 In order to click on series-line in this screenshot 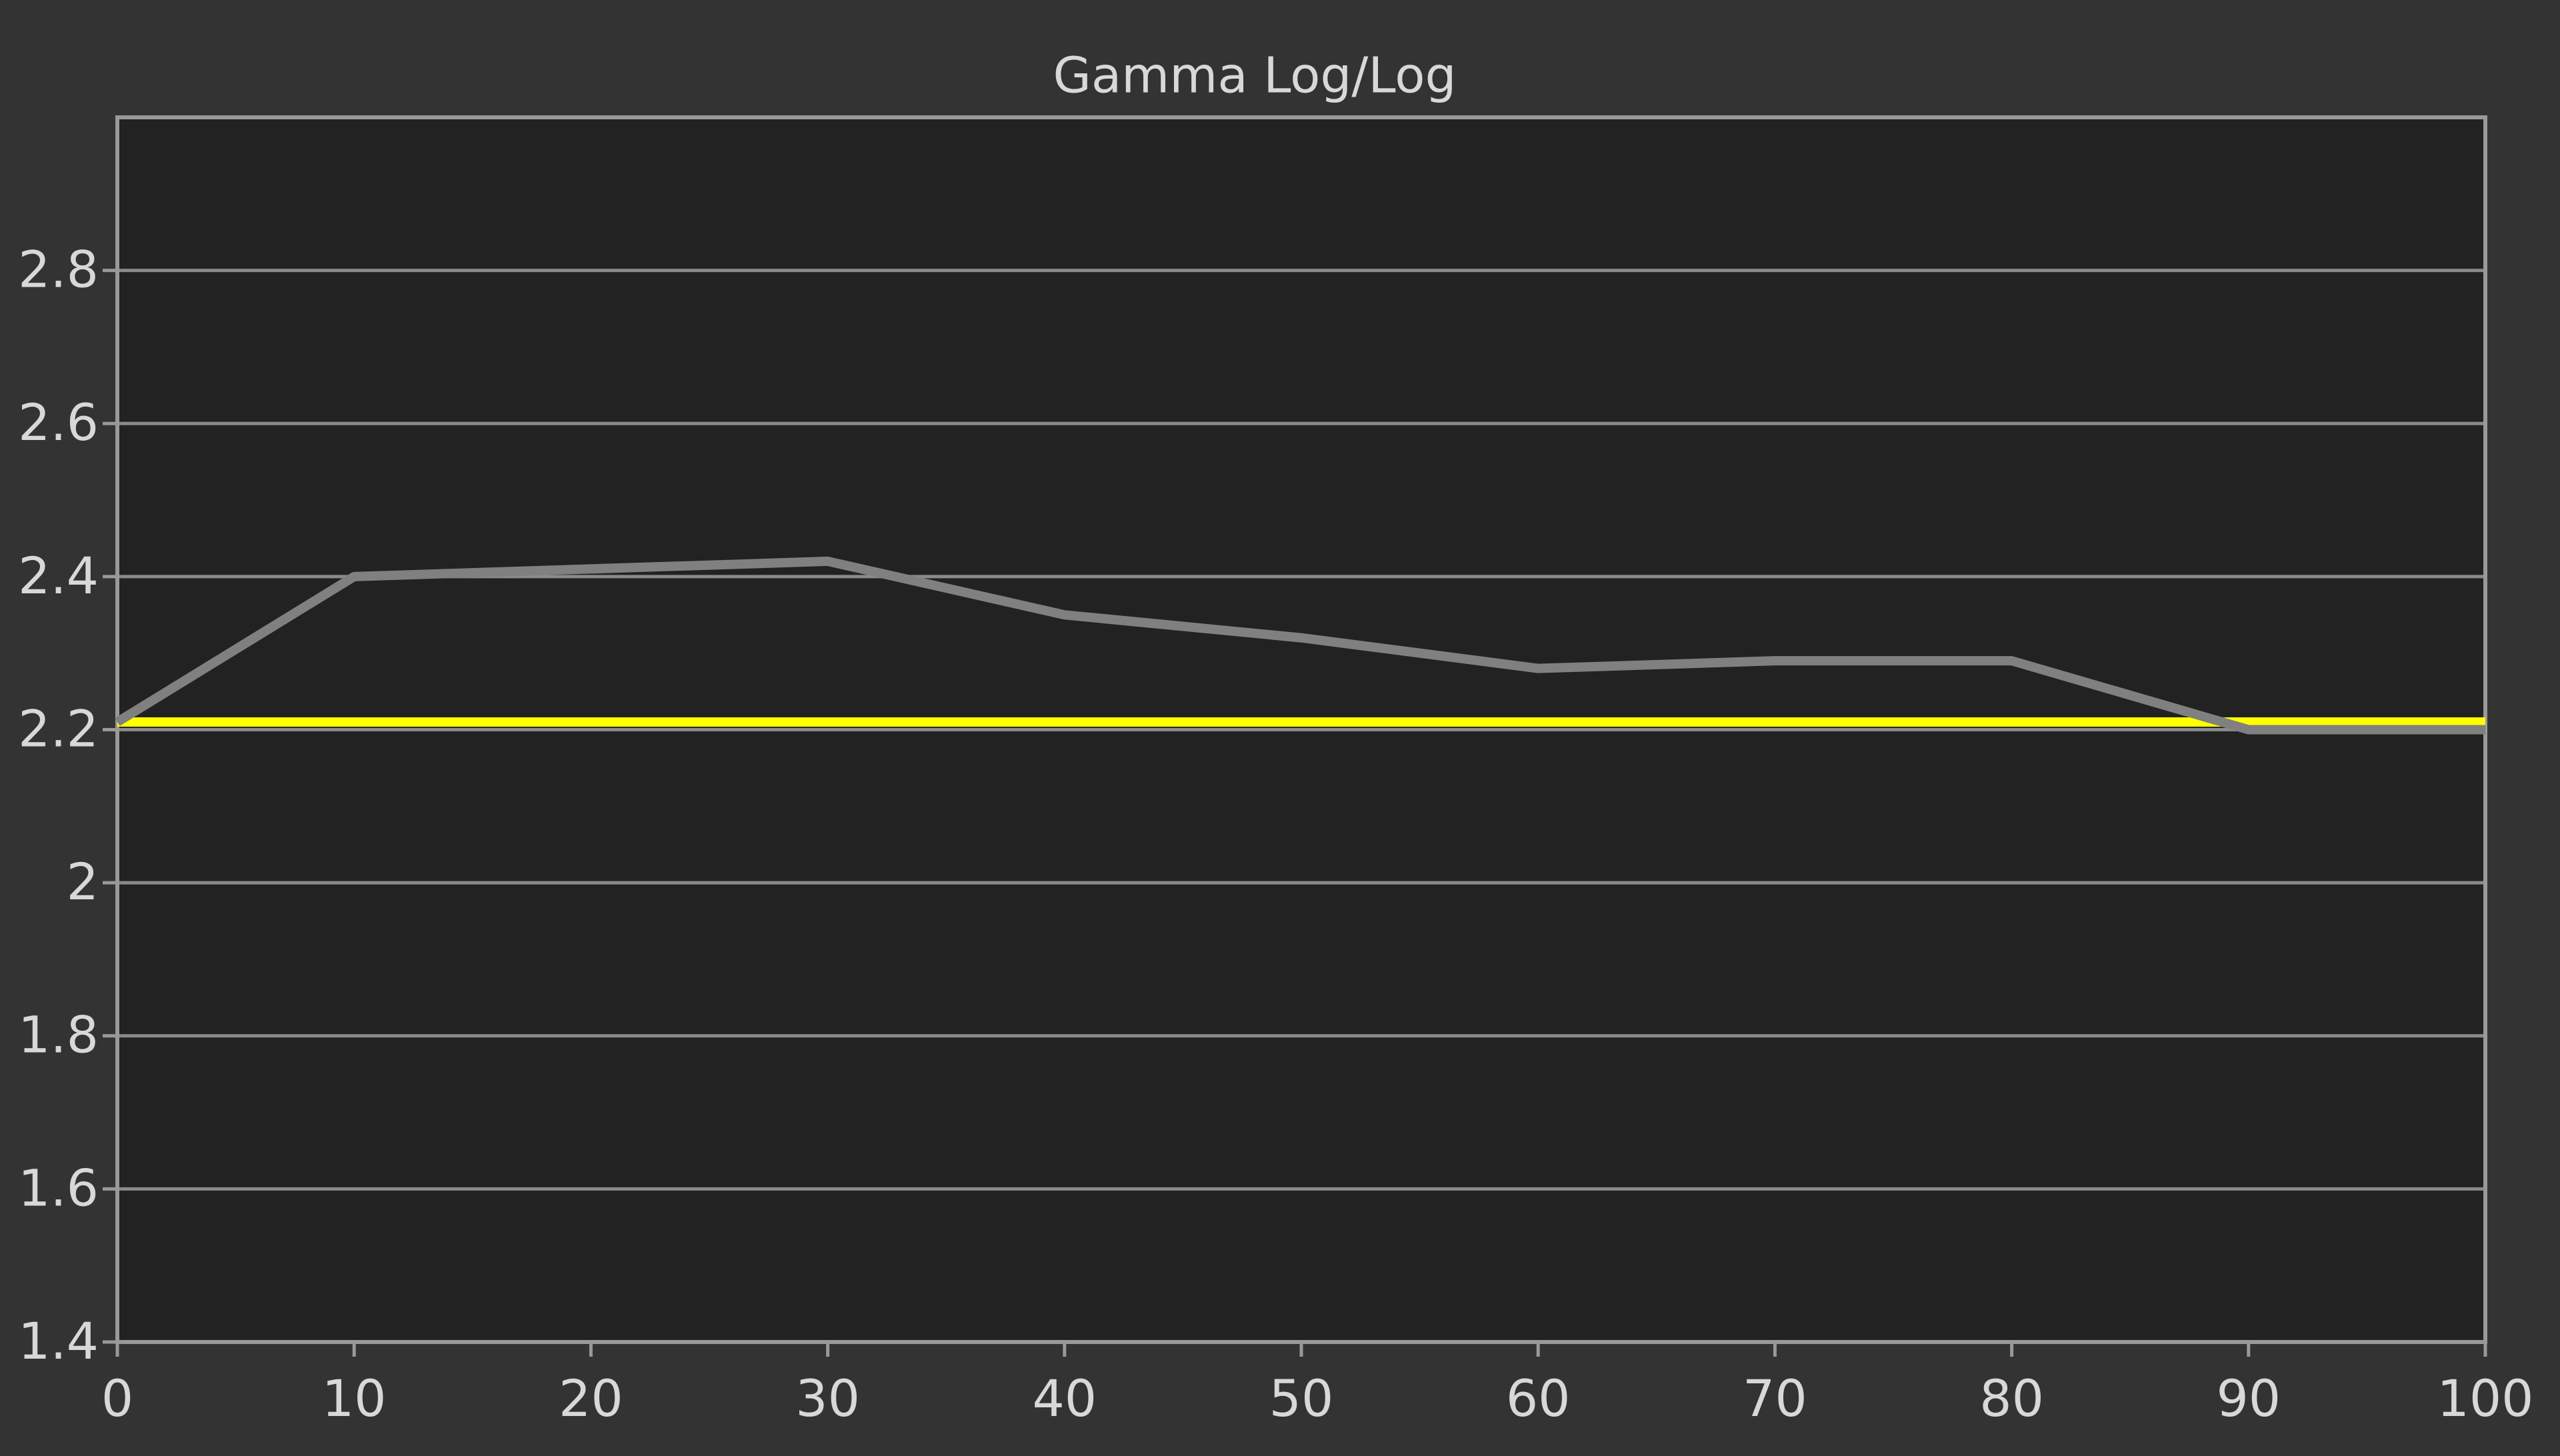, I will do `click(1300, 645)`.